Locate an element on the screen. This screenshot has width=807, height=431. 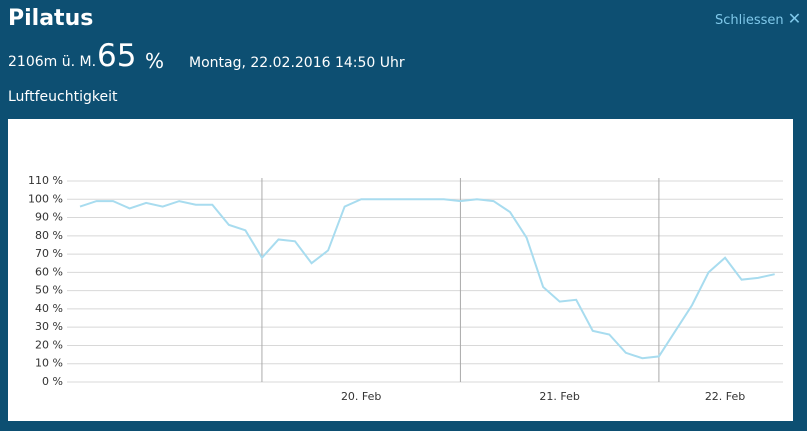
close-label: Schliessen is located at coordinates (749, 20).